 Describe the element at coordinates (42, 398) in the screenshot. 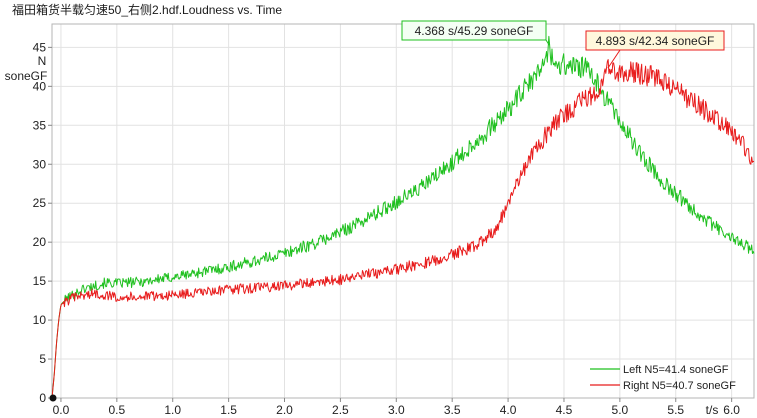

I see `y-tick-label: 0` at that location.